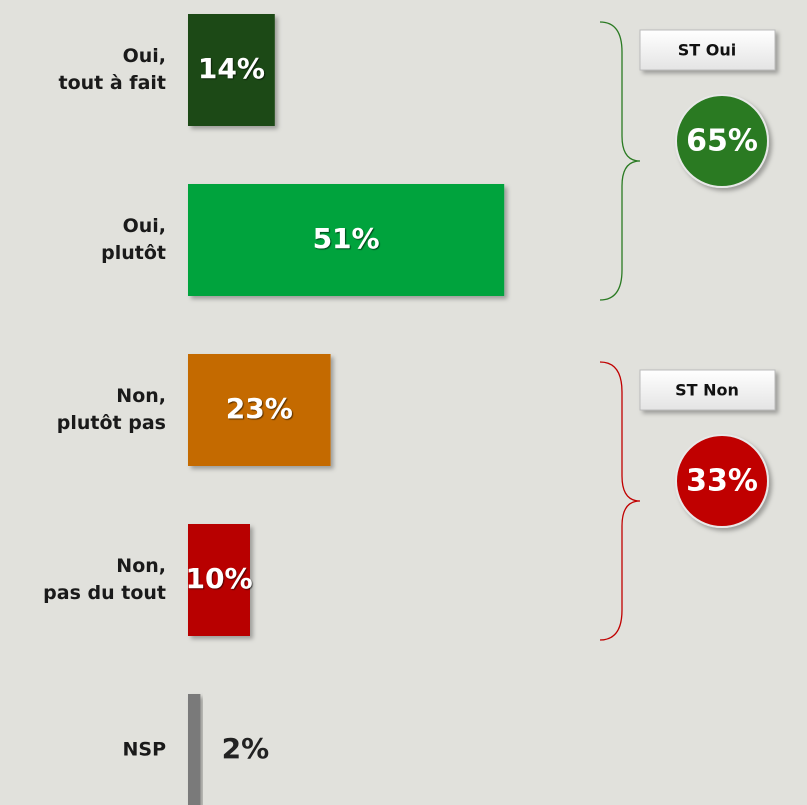 The image size is (807, 805). I want to click on summary-label: ST Oui, so click(707, 50).